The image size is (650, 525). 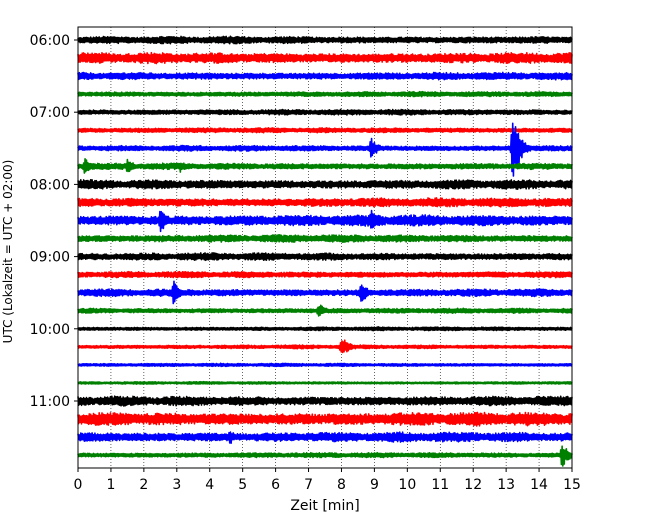 What do you see at coordinates (572, 485) in the screenshot?
I see `x-tick-label: 15` at bounding box center [572, 485].